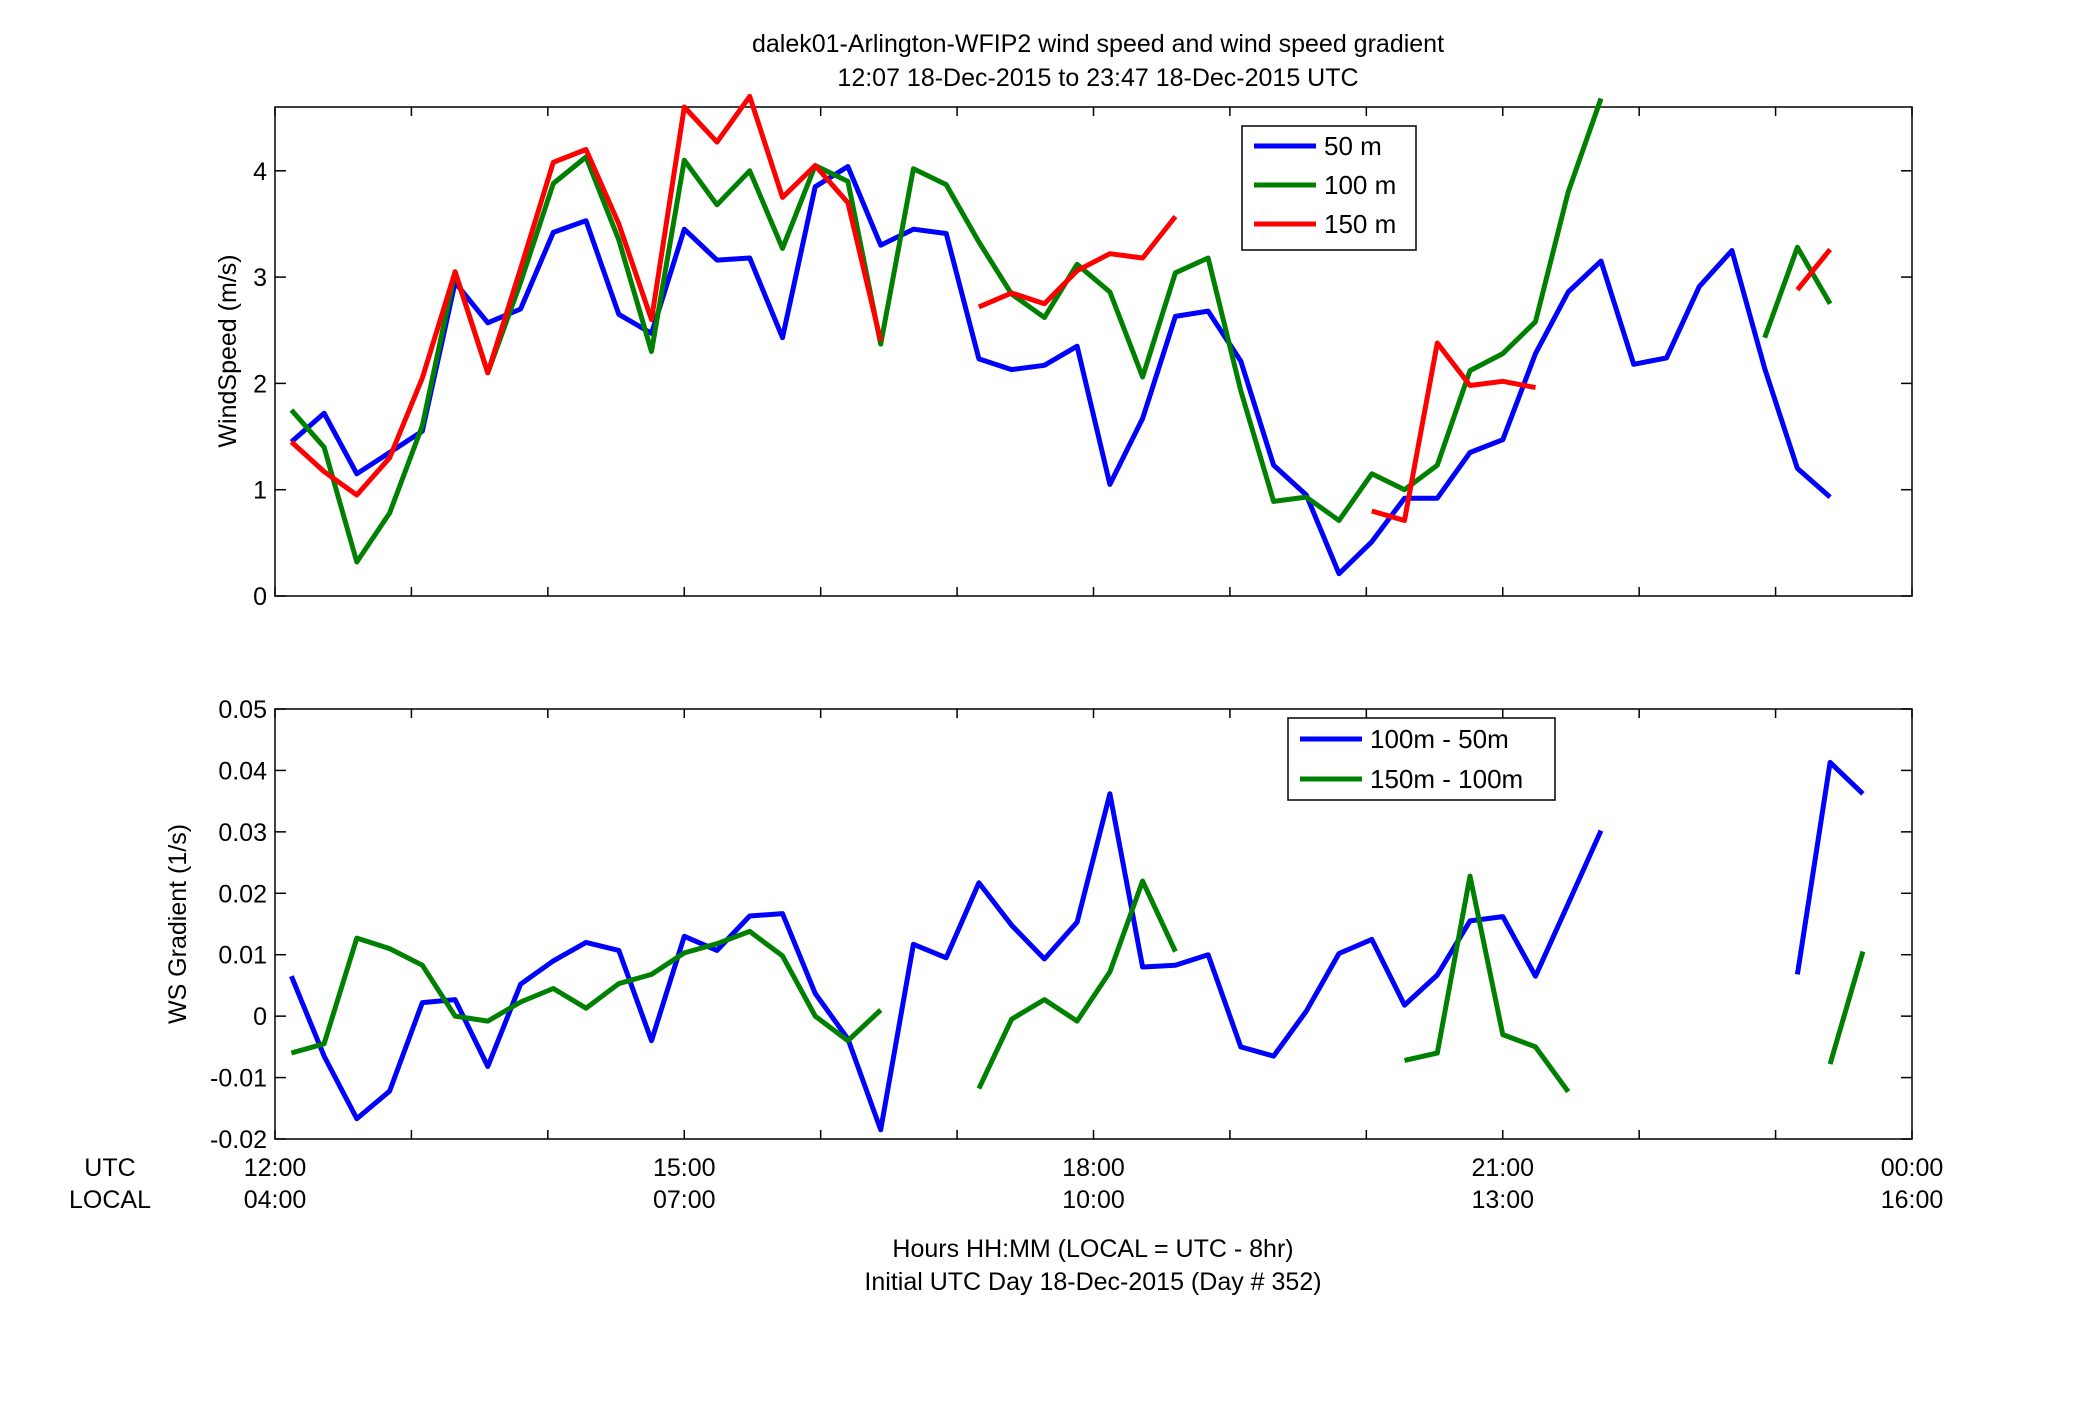 The width and height of the screenshot is (2098, 1425). Describe the element at coordinates (110, 1200) in the screenshot. I see `local-row-label: LOCAL` at that location.